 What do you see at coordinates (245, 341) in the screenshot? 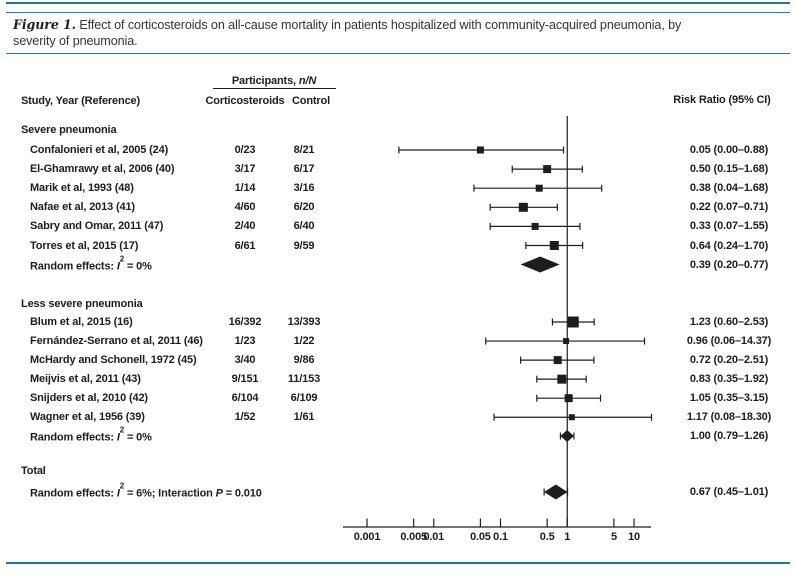
I see `participants-corticosteroids: 1/23` at bounding box center [245, 341].